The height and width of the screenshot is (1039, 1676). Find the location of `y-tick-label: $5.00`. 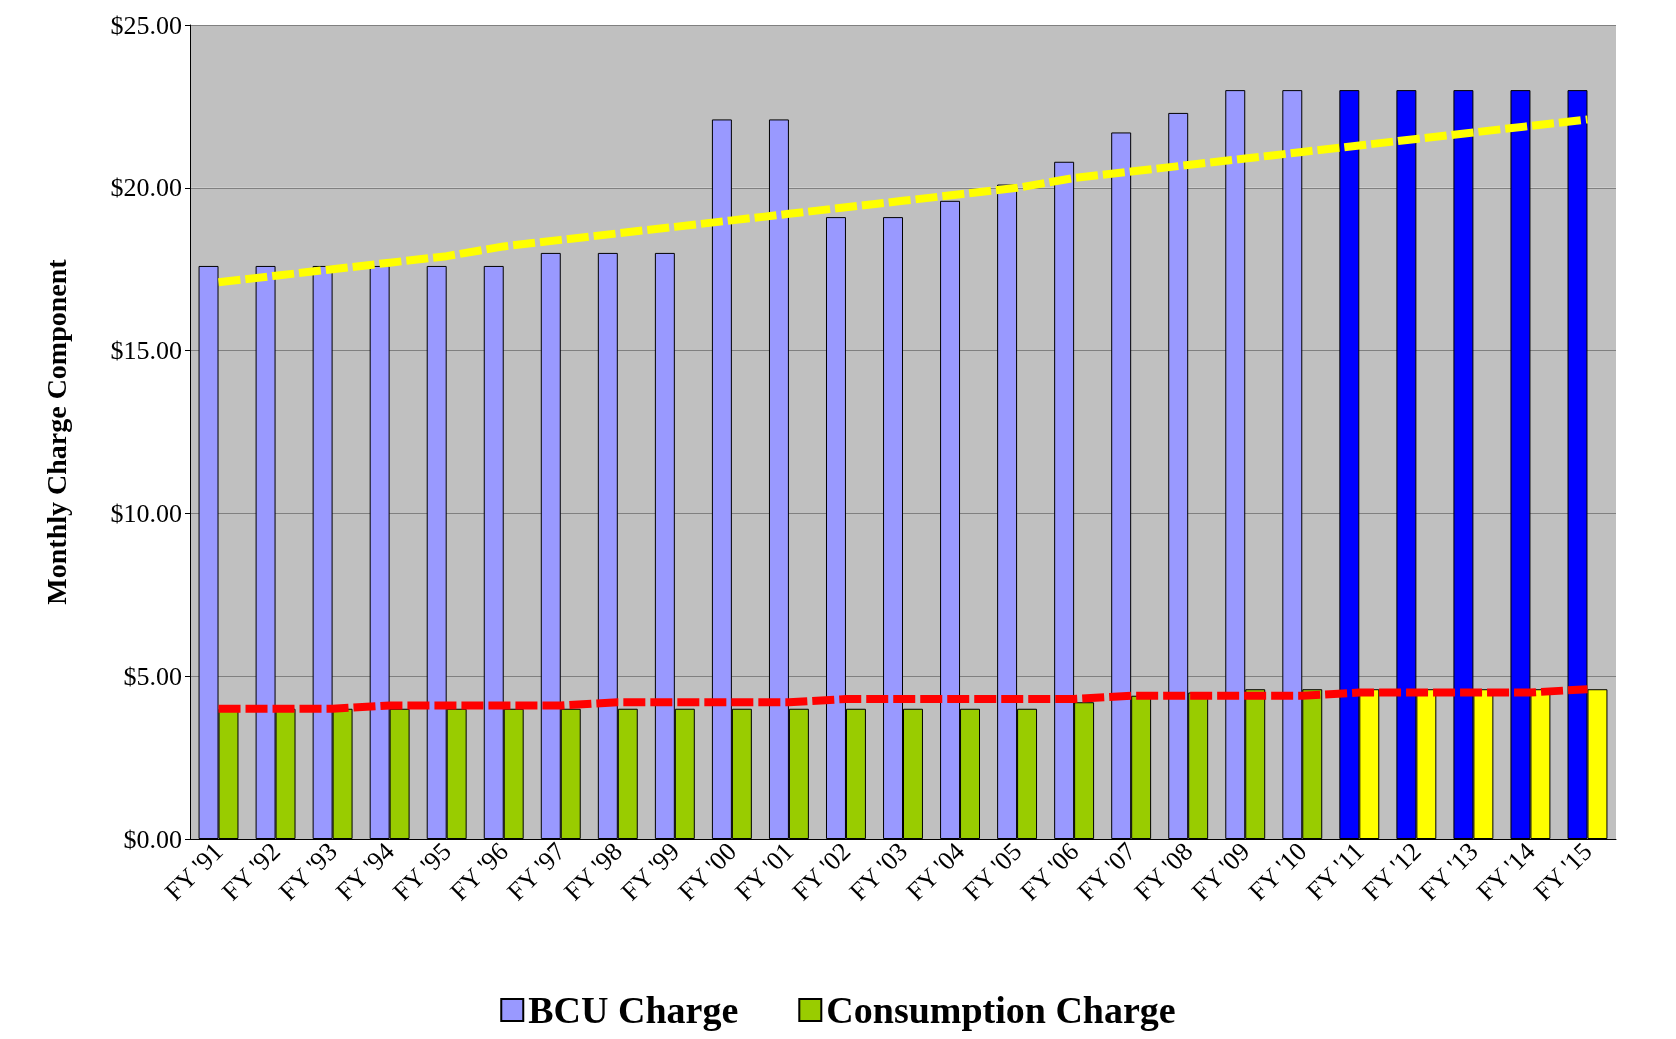

y-tick-label: $5.00 is located at coordinates (152, 676).